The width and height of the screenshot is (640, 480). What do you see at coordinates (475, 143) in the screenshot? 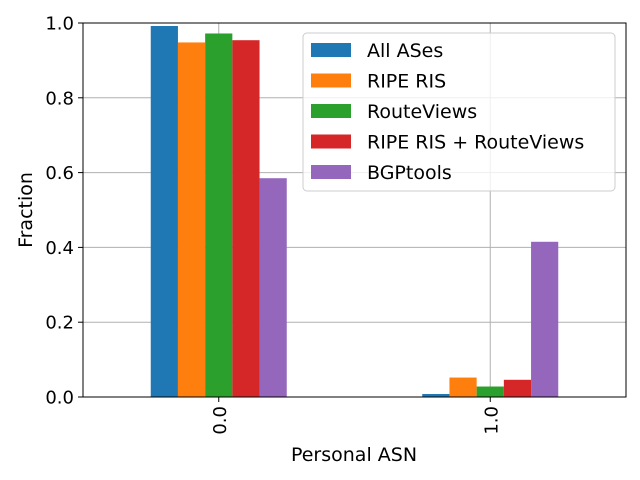
I see `legend-label: RIPE RIS + RouteViews` at bounding box center [475, 143].